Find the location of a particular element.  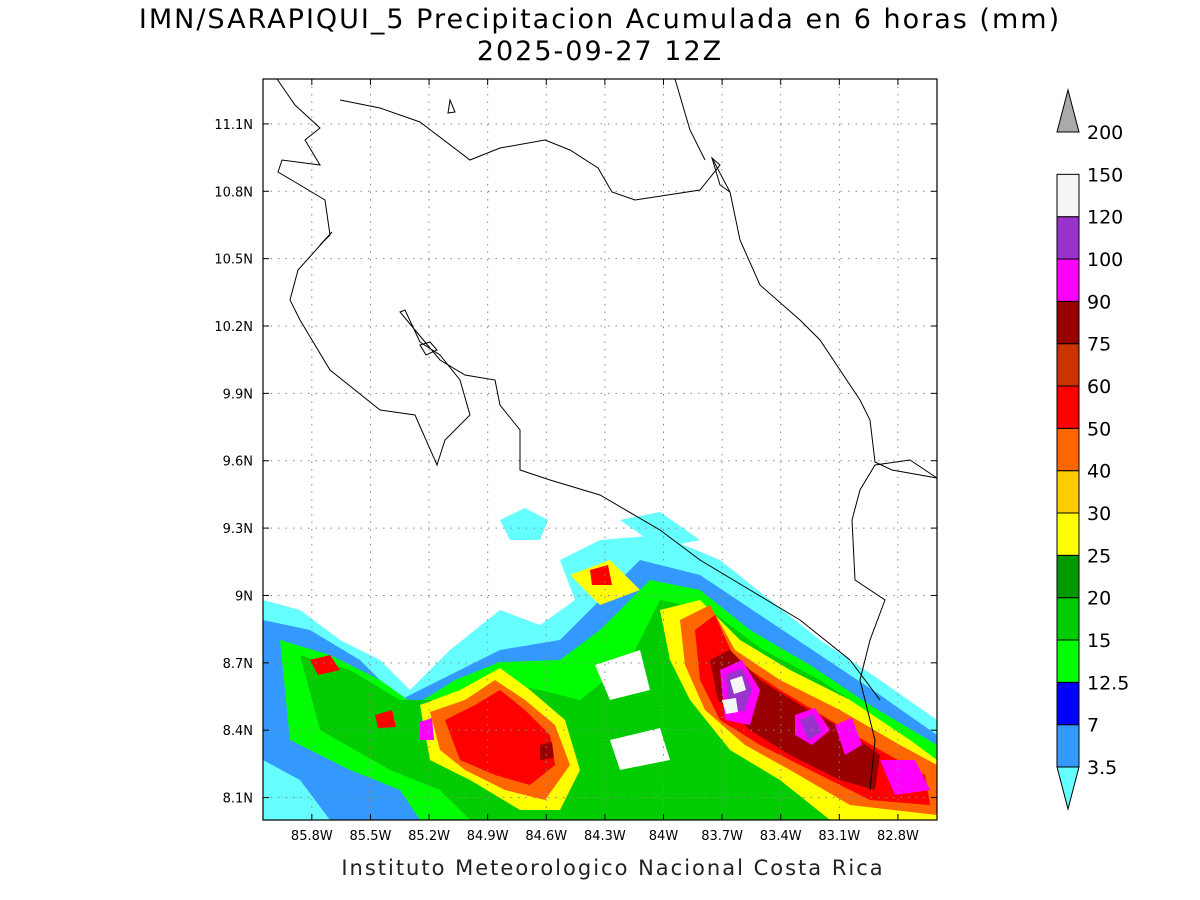

colorbar-label: 150 is located at coordinates (1105, 175).